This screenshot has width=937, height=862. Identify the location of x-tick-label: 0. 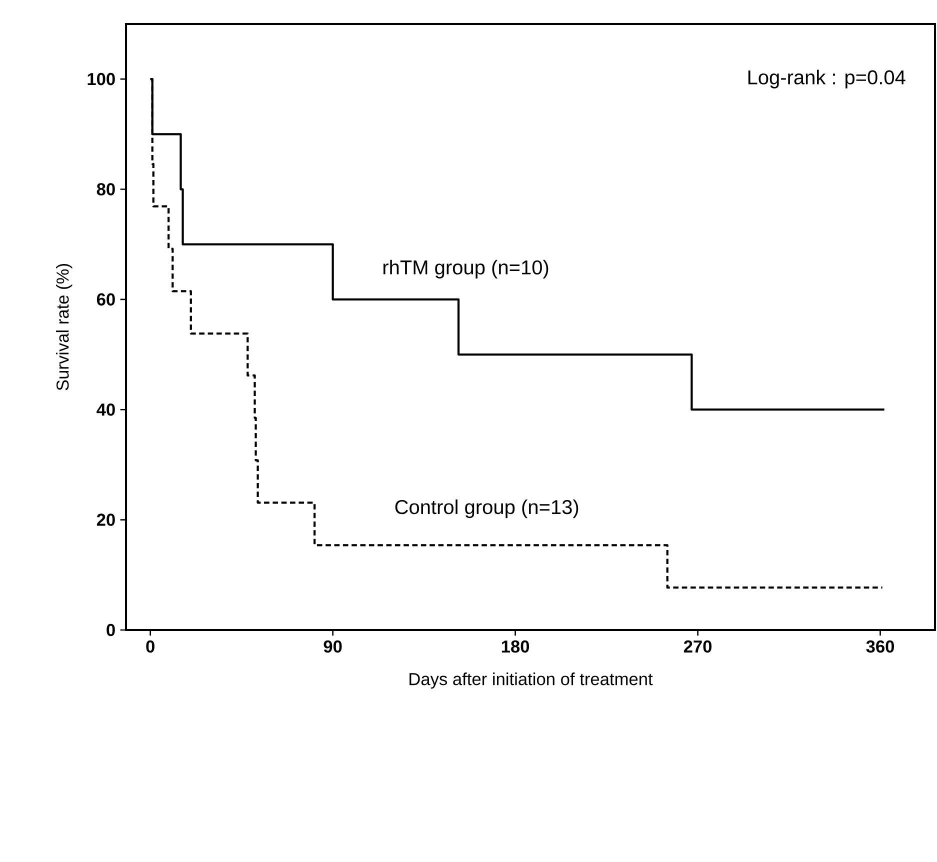
(150, 646).